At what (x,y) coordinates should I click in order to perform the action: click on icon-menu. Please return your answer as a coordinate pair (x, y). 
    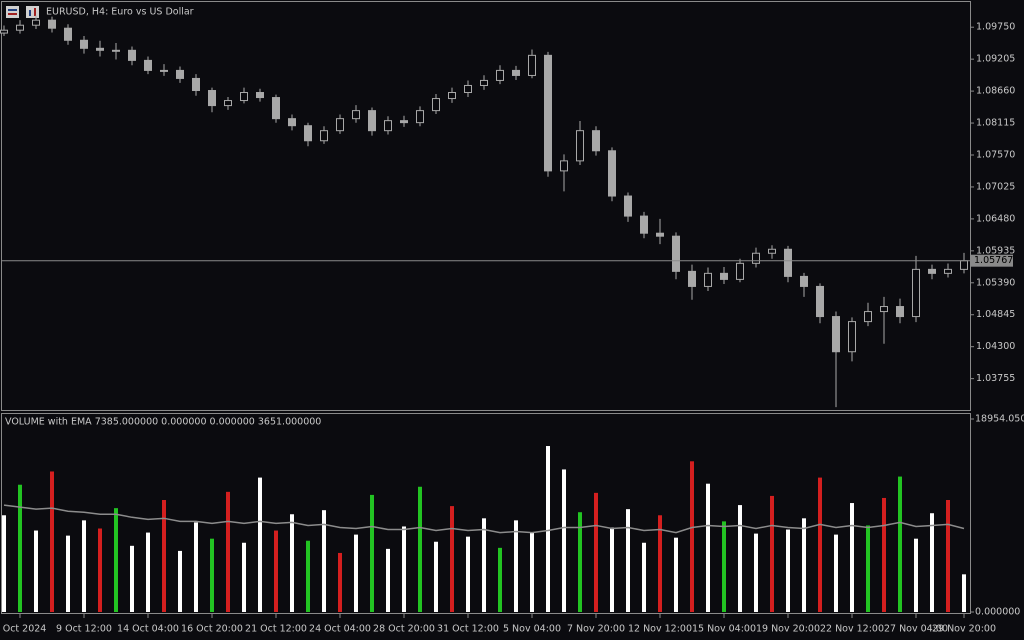
    Looking at the image, I should click on (12, 12).